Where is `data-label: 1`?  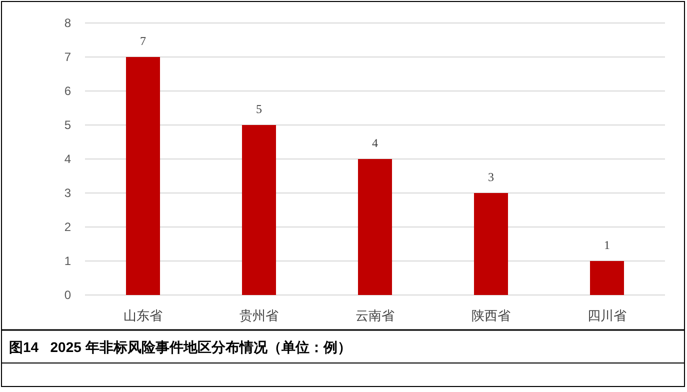 data-label: 1 is located at coordinates (607, 245).